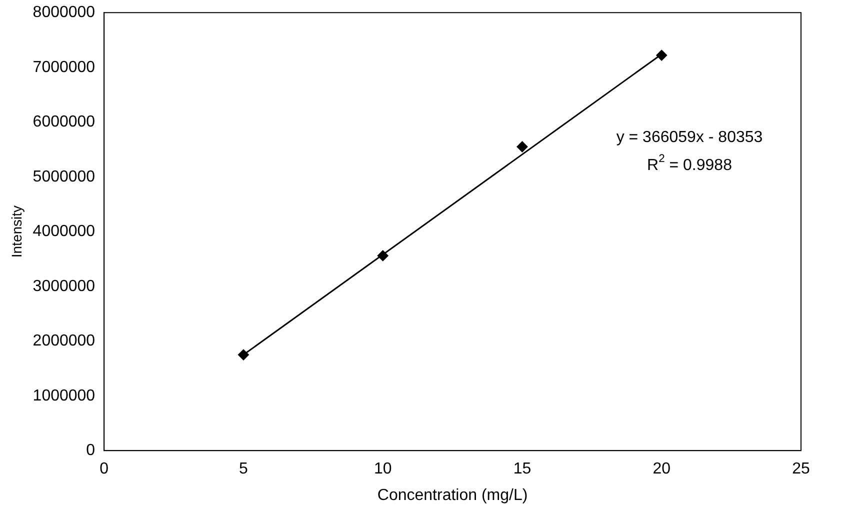 The width and height of the screenshot is (851, 514). Describe the element at coordinates (689, 137) in the screenshot. I see `annotation: y = 366059x - 80353` at that location.